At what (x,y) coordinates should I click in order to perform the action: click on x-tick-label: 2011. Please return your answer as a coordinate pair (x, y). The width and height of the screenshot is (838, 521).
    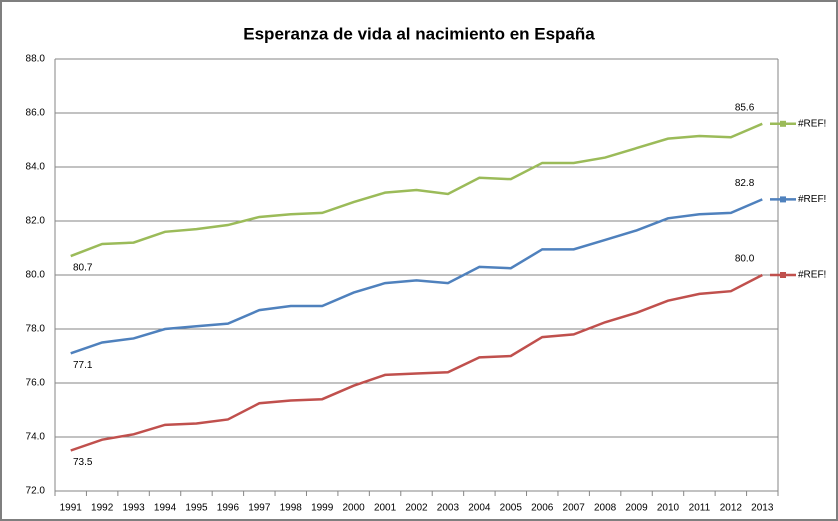
    Looking at the image, I should click on (700, 508).